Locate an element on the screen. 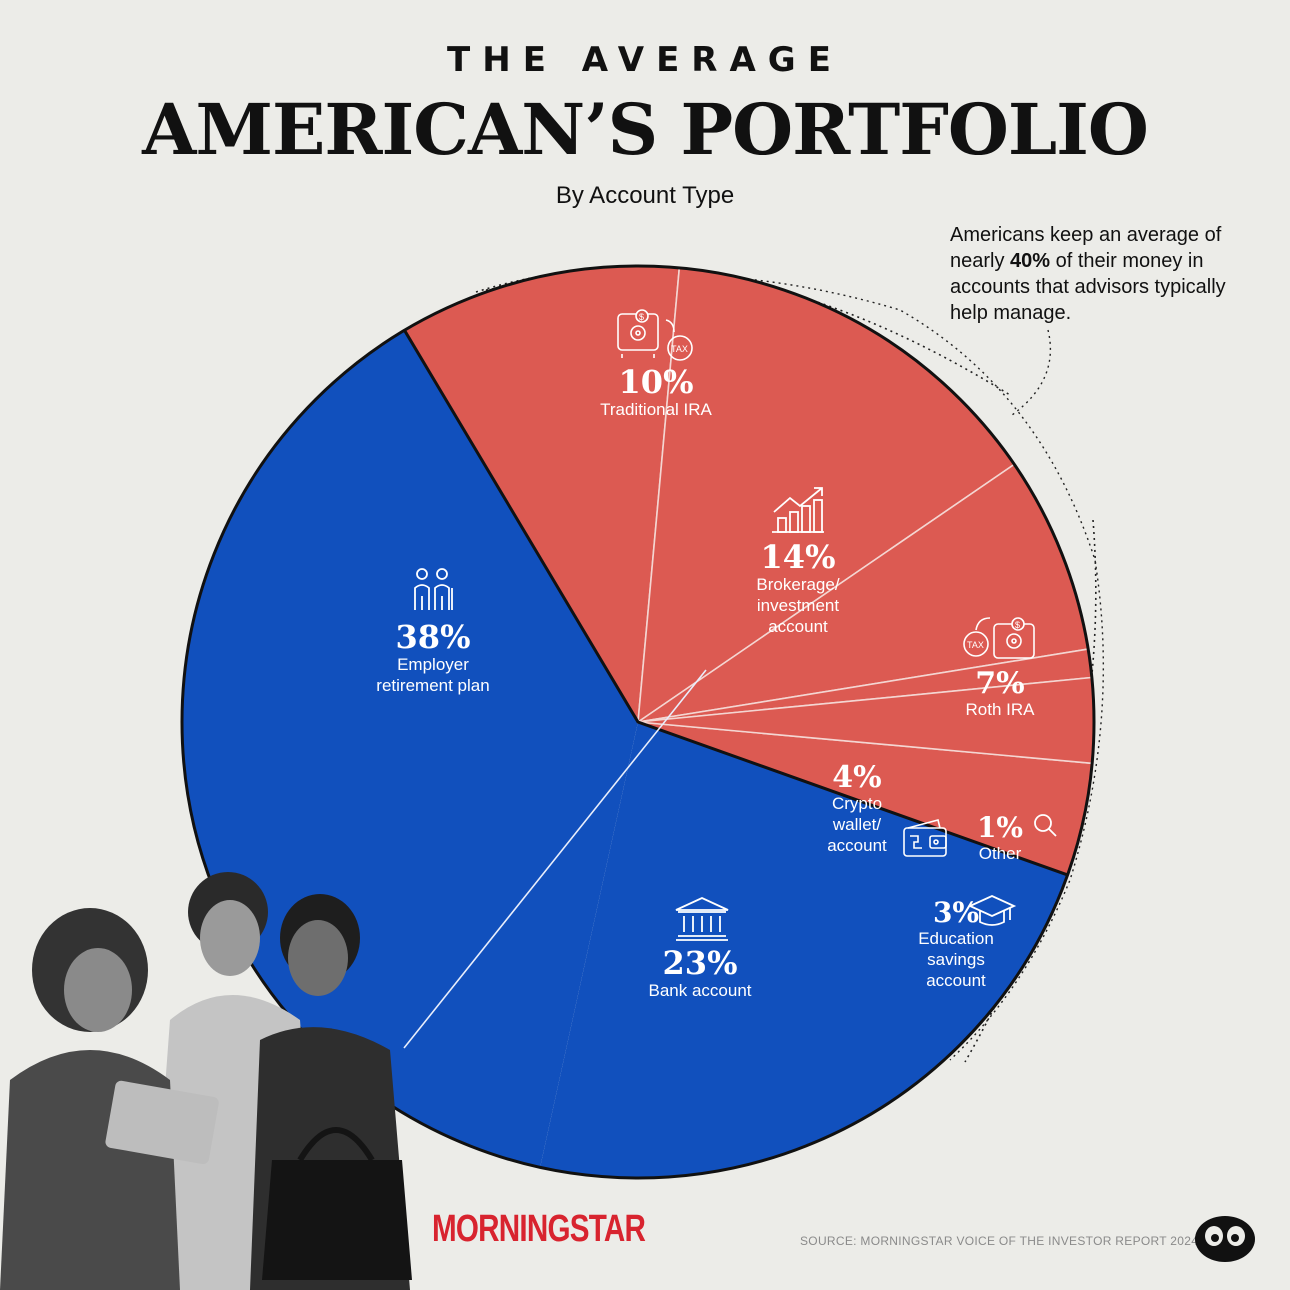 The height and width of the screenshot is (1290, 1290). family-icon is located at coordinates (433, 589).